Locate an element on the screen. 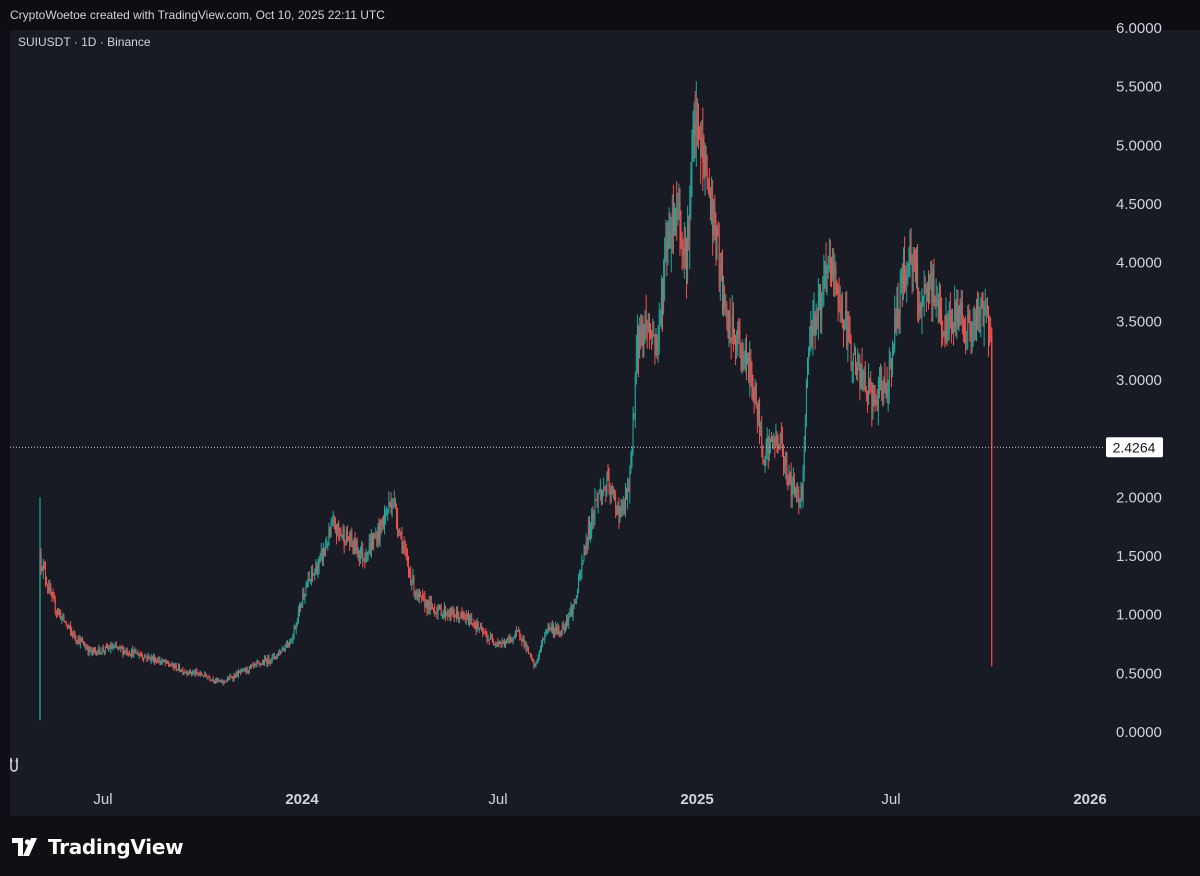  price-axis is located at coordinates (1152, 423).